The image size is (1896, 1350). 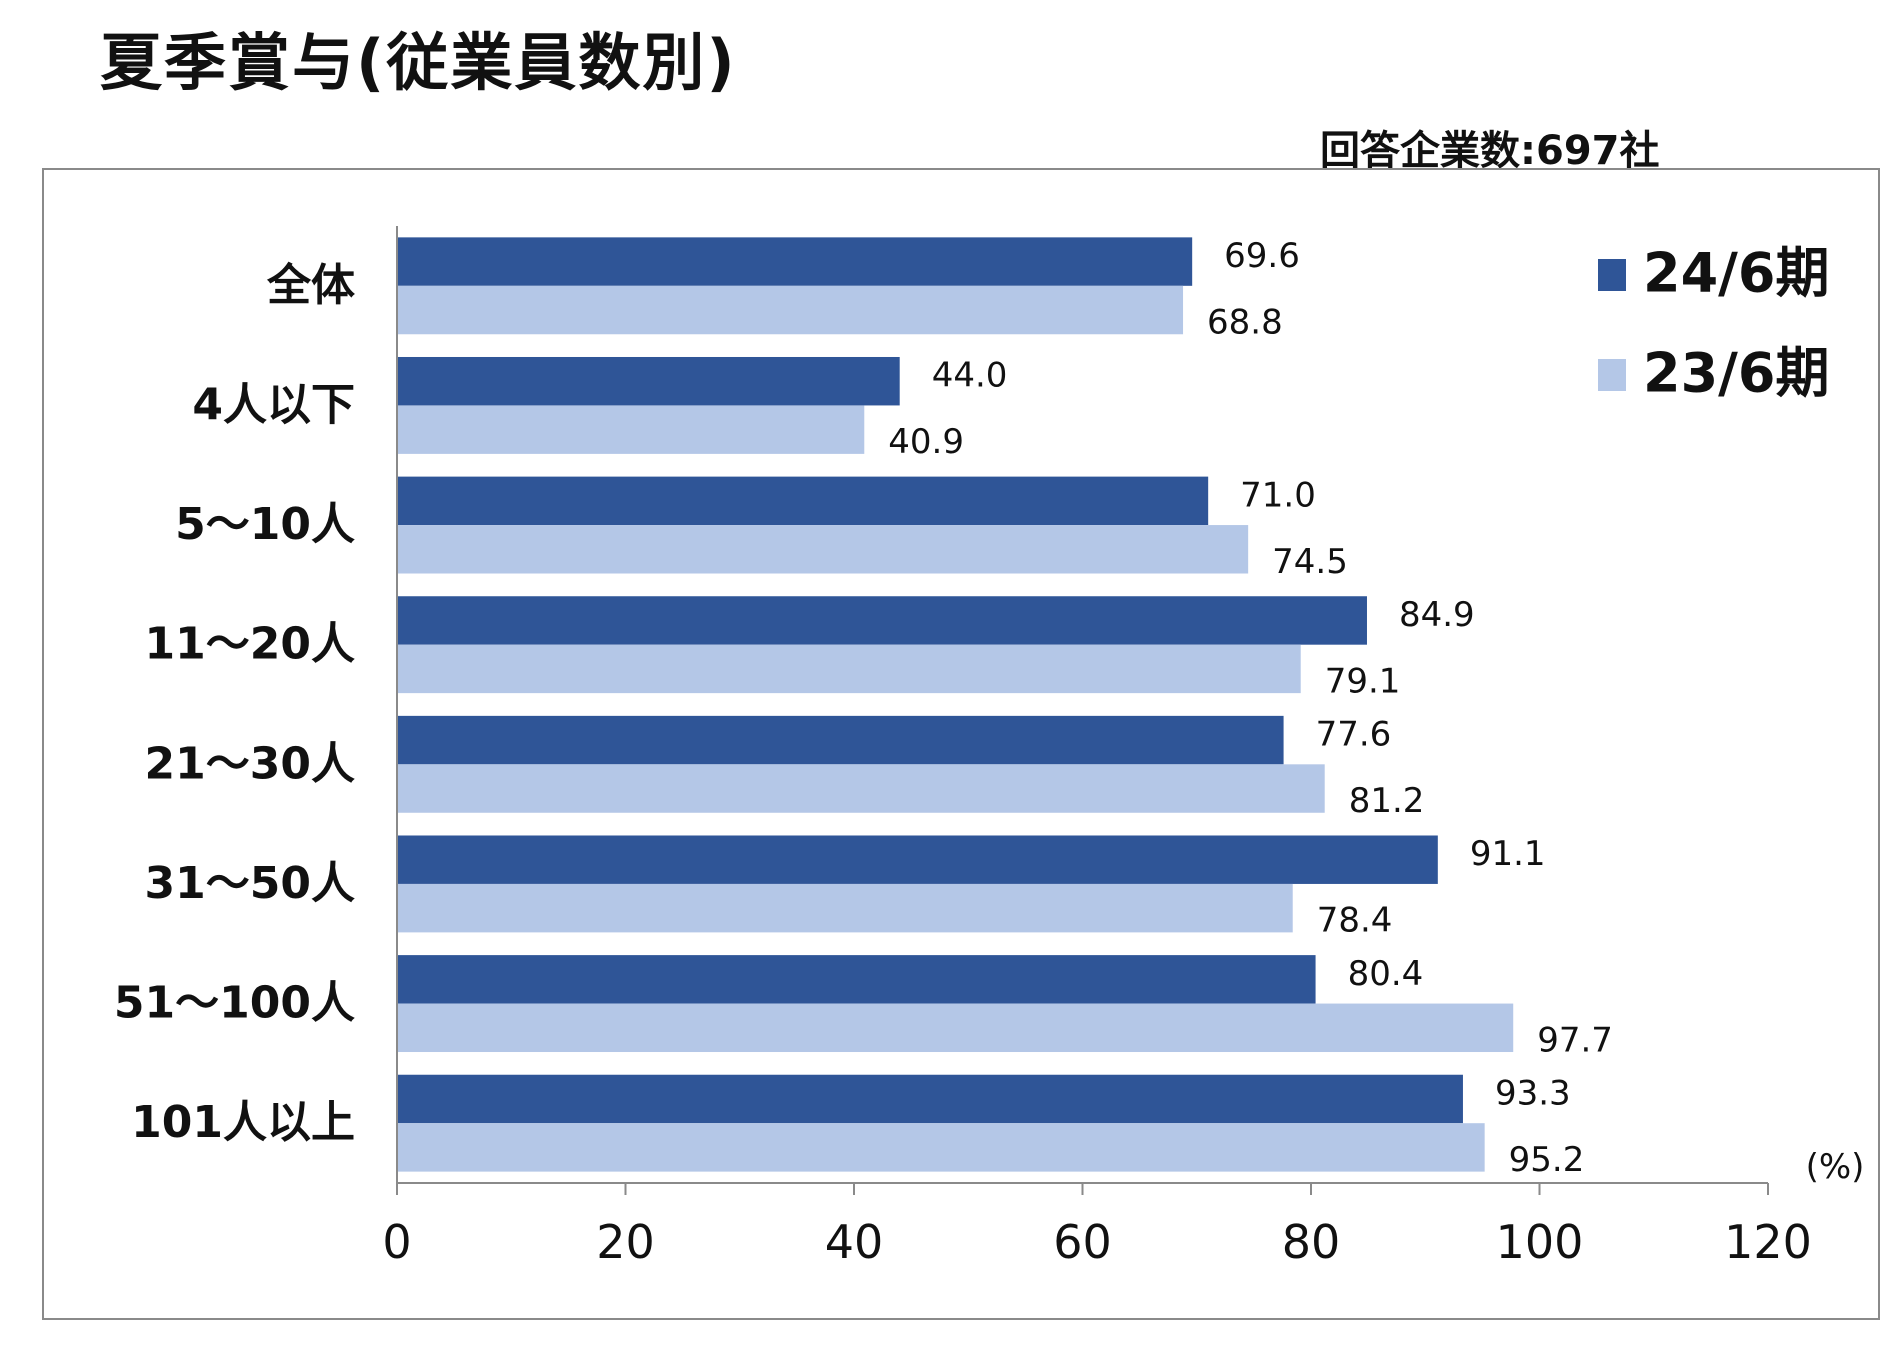 What do you see at coordinates (250, 763) in the screenshot?
I see `category-label: 21～30人` at bounding box center [250, 763].